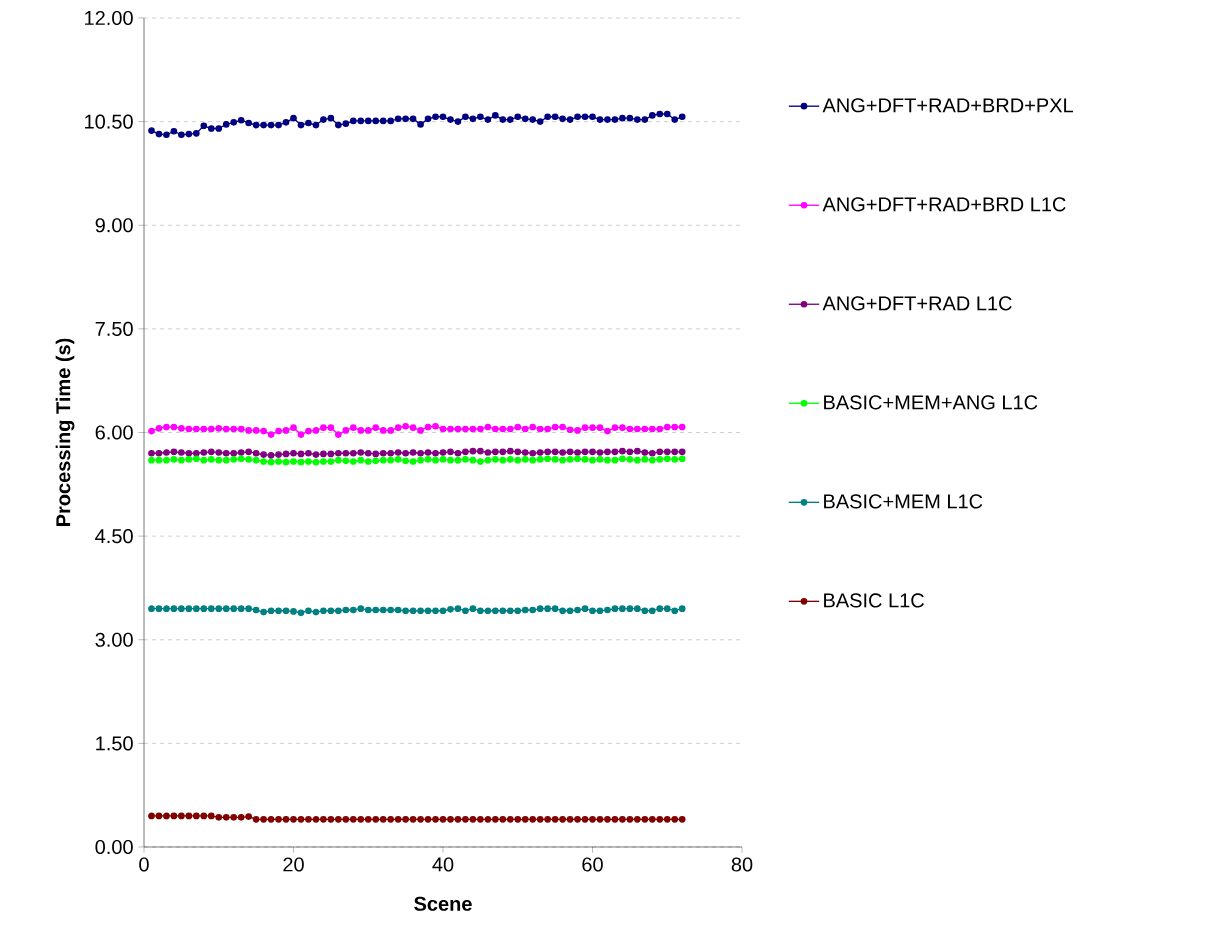  I want to click on legend-label: ANG+DFT+RAD+BRD+PXL, so click(948, 105).